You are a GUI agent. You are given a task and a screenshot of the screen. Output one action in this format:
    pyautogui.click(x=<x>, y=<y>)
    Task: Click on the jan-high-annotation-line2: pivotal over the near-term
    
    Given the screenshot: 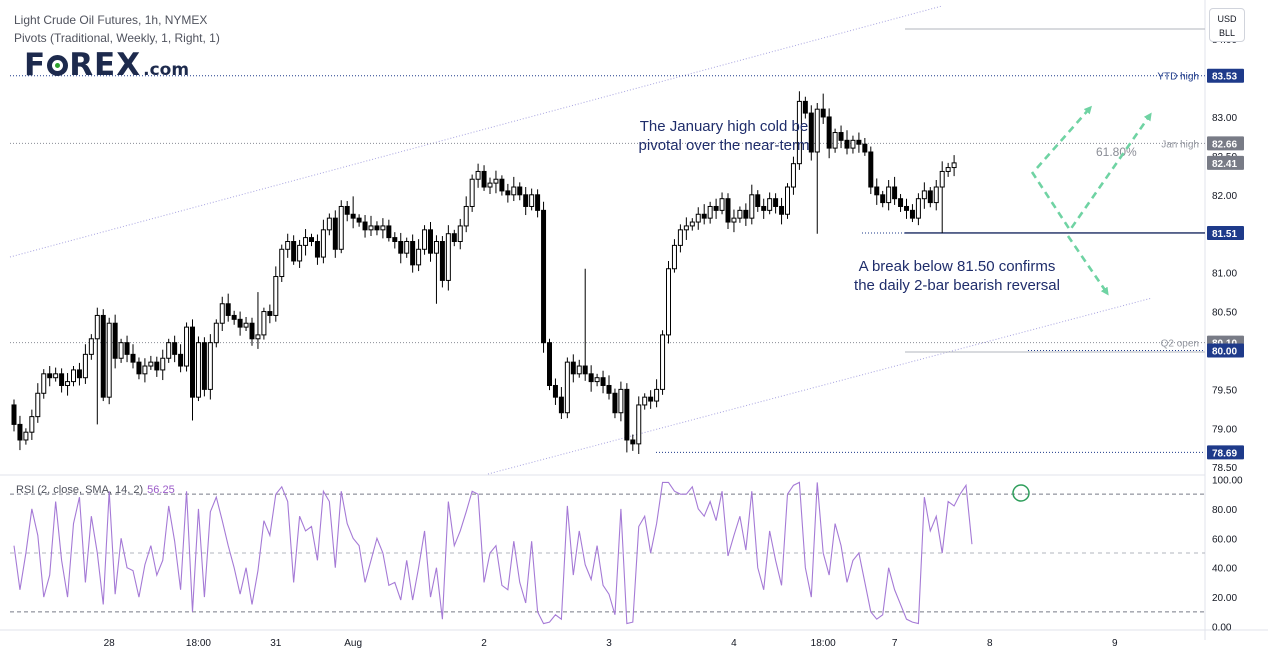 What is the action you would take?
    pyautogui.click(x=724, y=145)
    